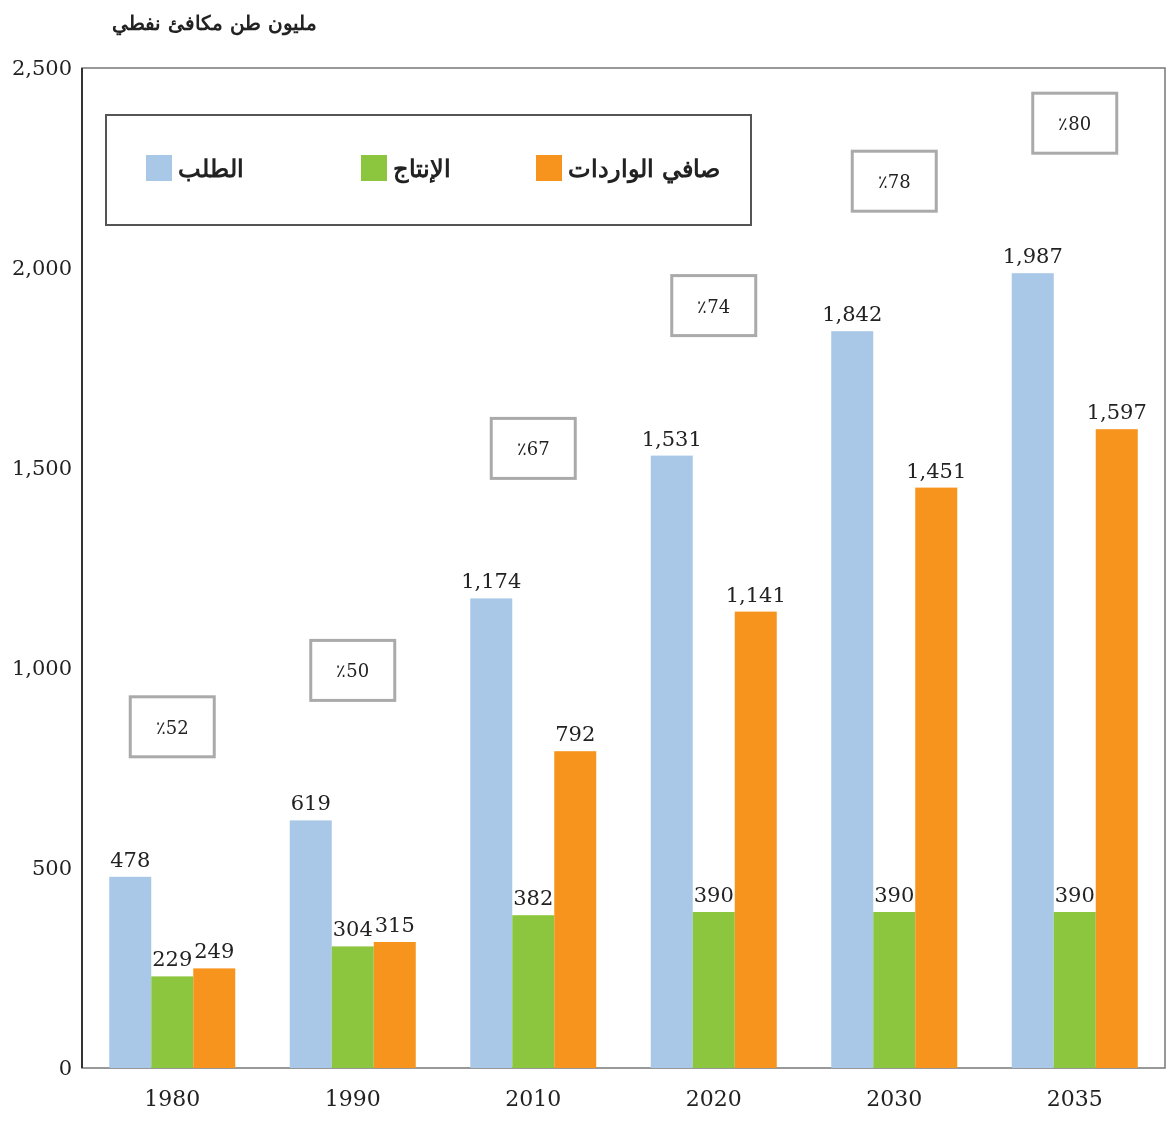 The image size is (1176, 1140). What do you see at coordinates (422, 169) in the screenshot?
I see `legend-label: الإنتاج` at bounding box center [422, 169].